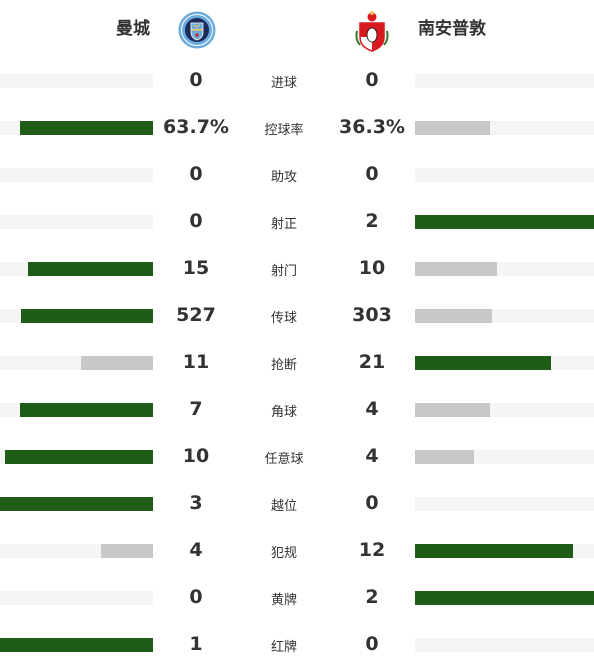  I want to click on stat-label: 黄牌, so click(283, 600).